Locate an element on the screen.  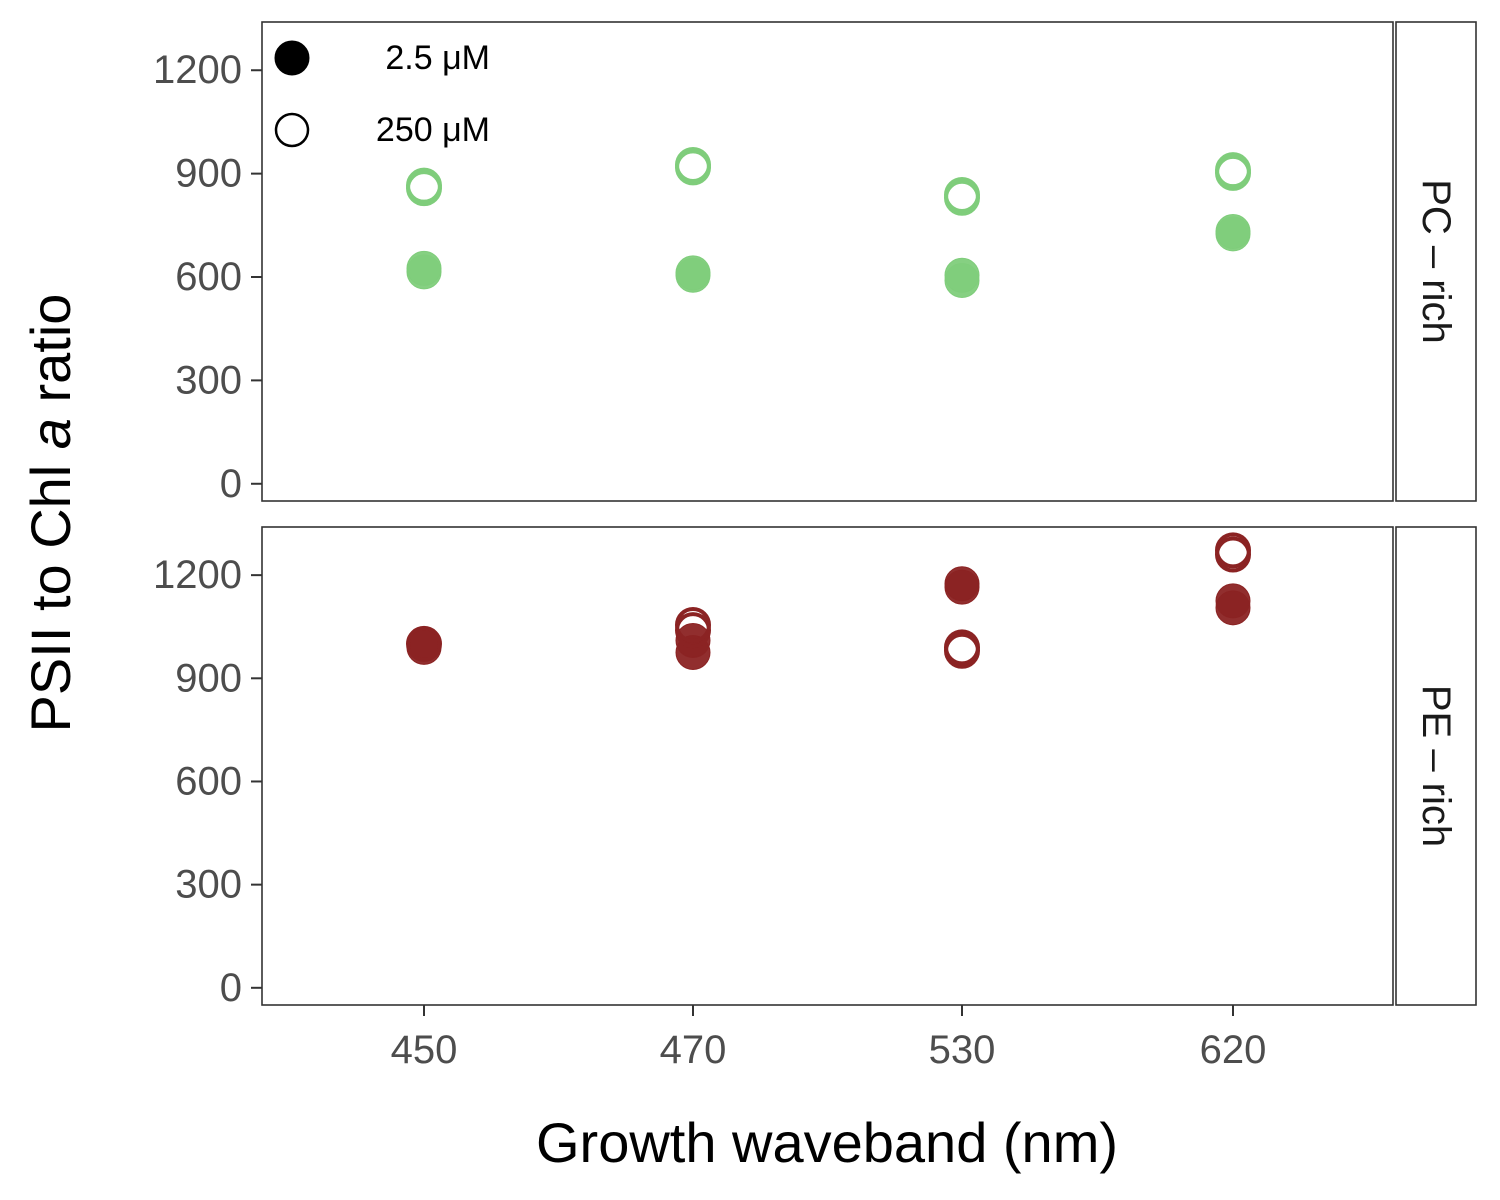
y-axis-title: PSII to Chl a ratio is located at coordinates (50, 513).